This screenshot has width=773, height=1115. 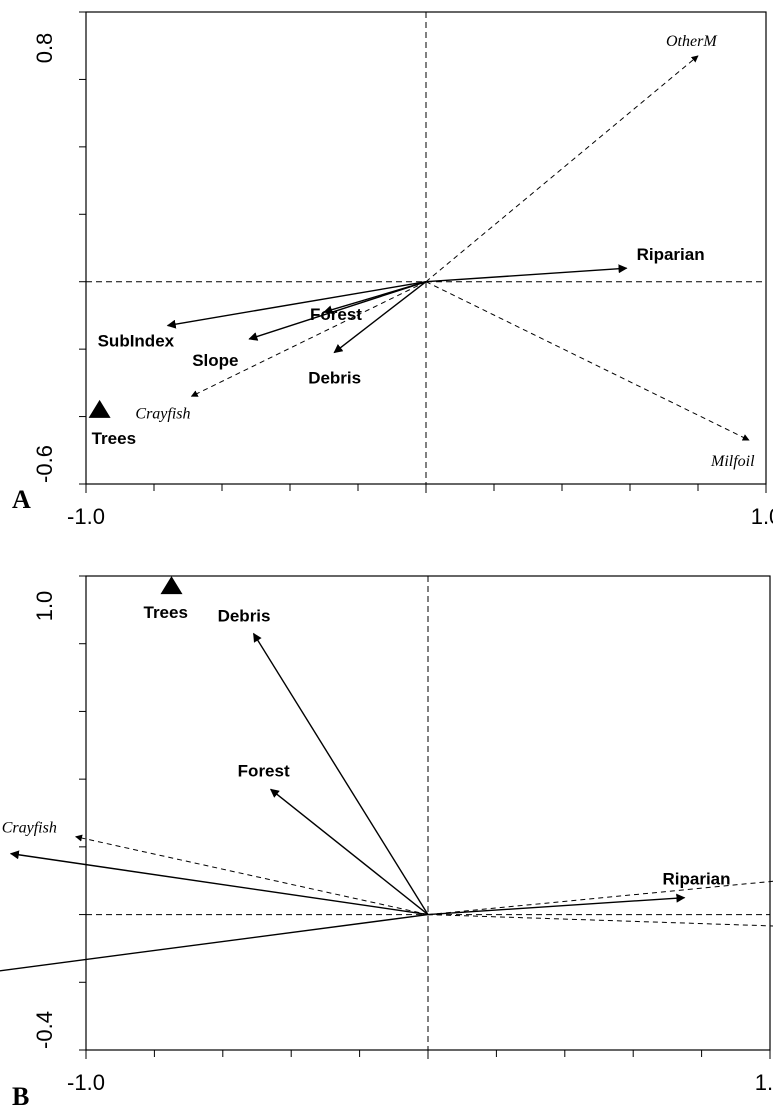 What do you see at coordinates (214, 942) in the screenshot?
I see `env-arrow-subindex-b` at bounding box center [214, 942].